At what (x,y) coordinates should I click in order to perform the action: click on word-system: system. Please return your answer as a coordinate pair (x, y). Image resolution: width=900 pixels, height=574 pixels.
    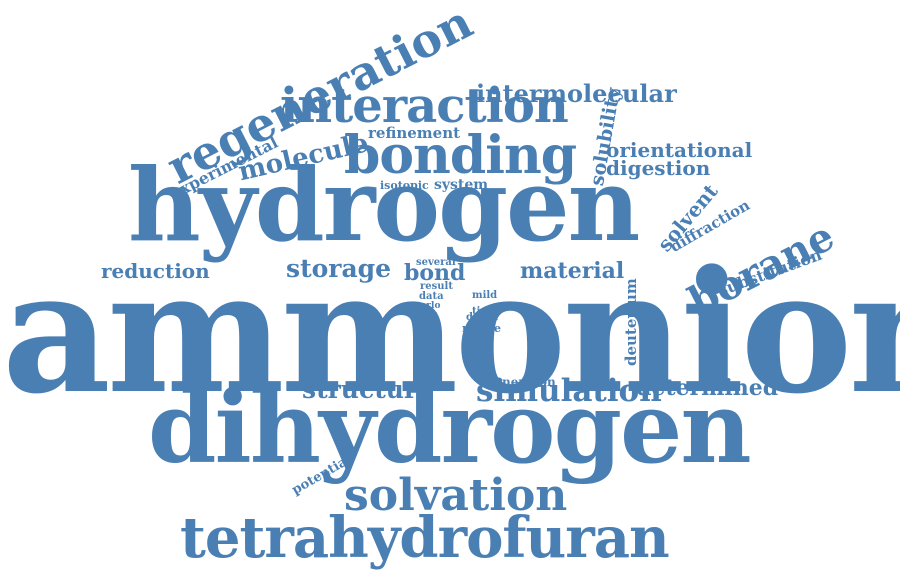
    Looking at the image, I should click on (461, 185).